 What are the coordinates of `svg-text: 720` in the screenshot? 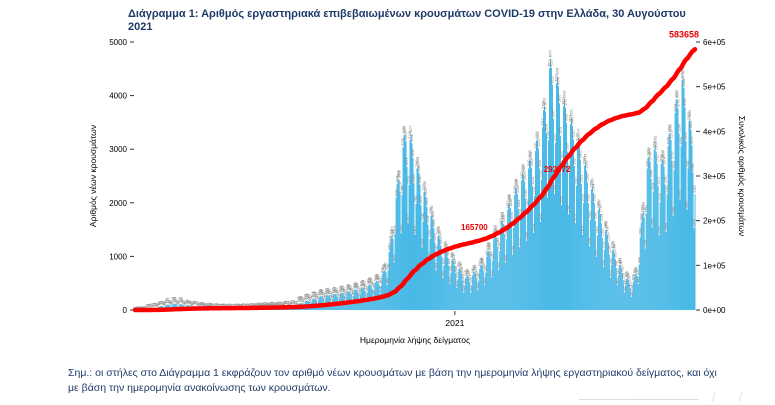 It's located at (383, 267).